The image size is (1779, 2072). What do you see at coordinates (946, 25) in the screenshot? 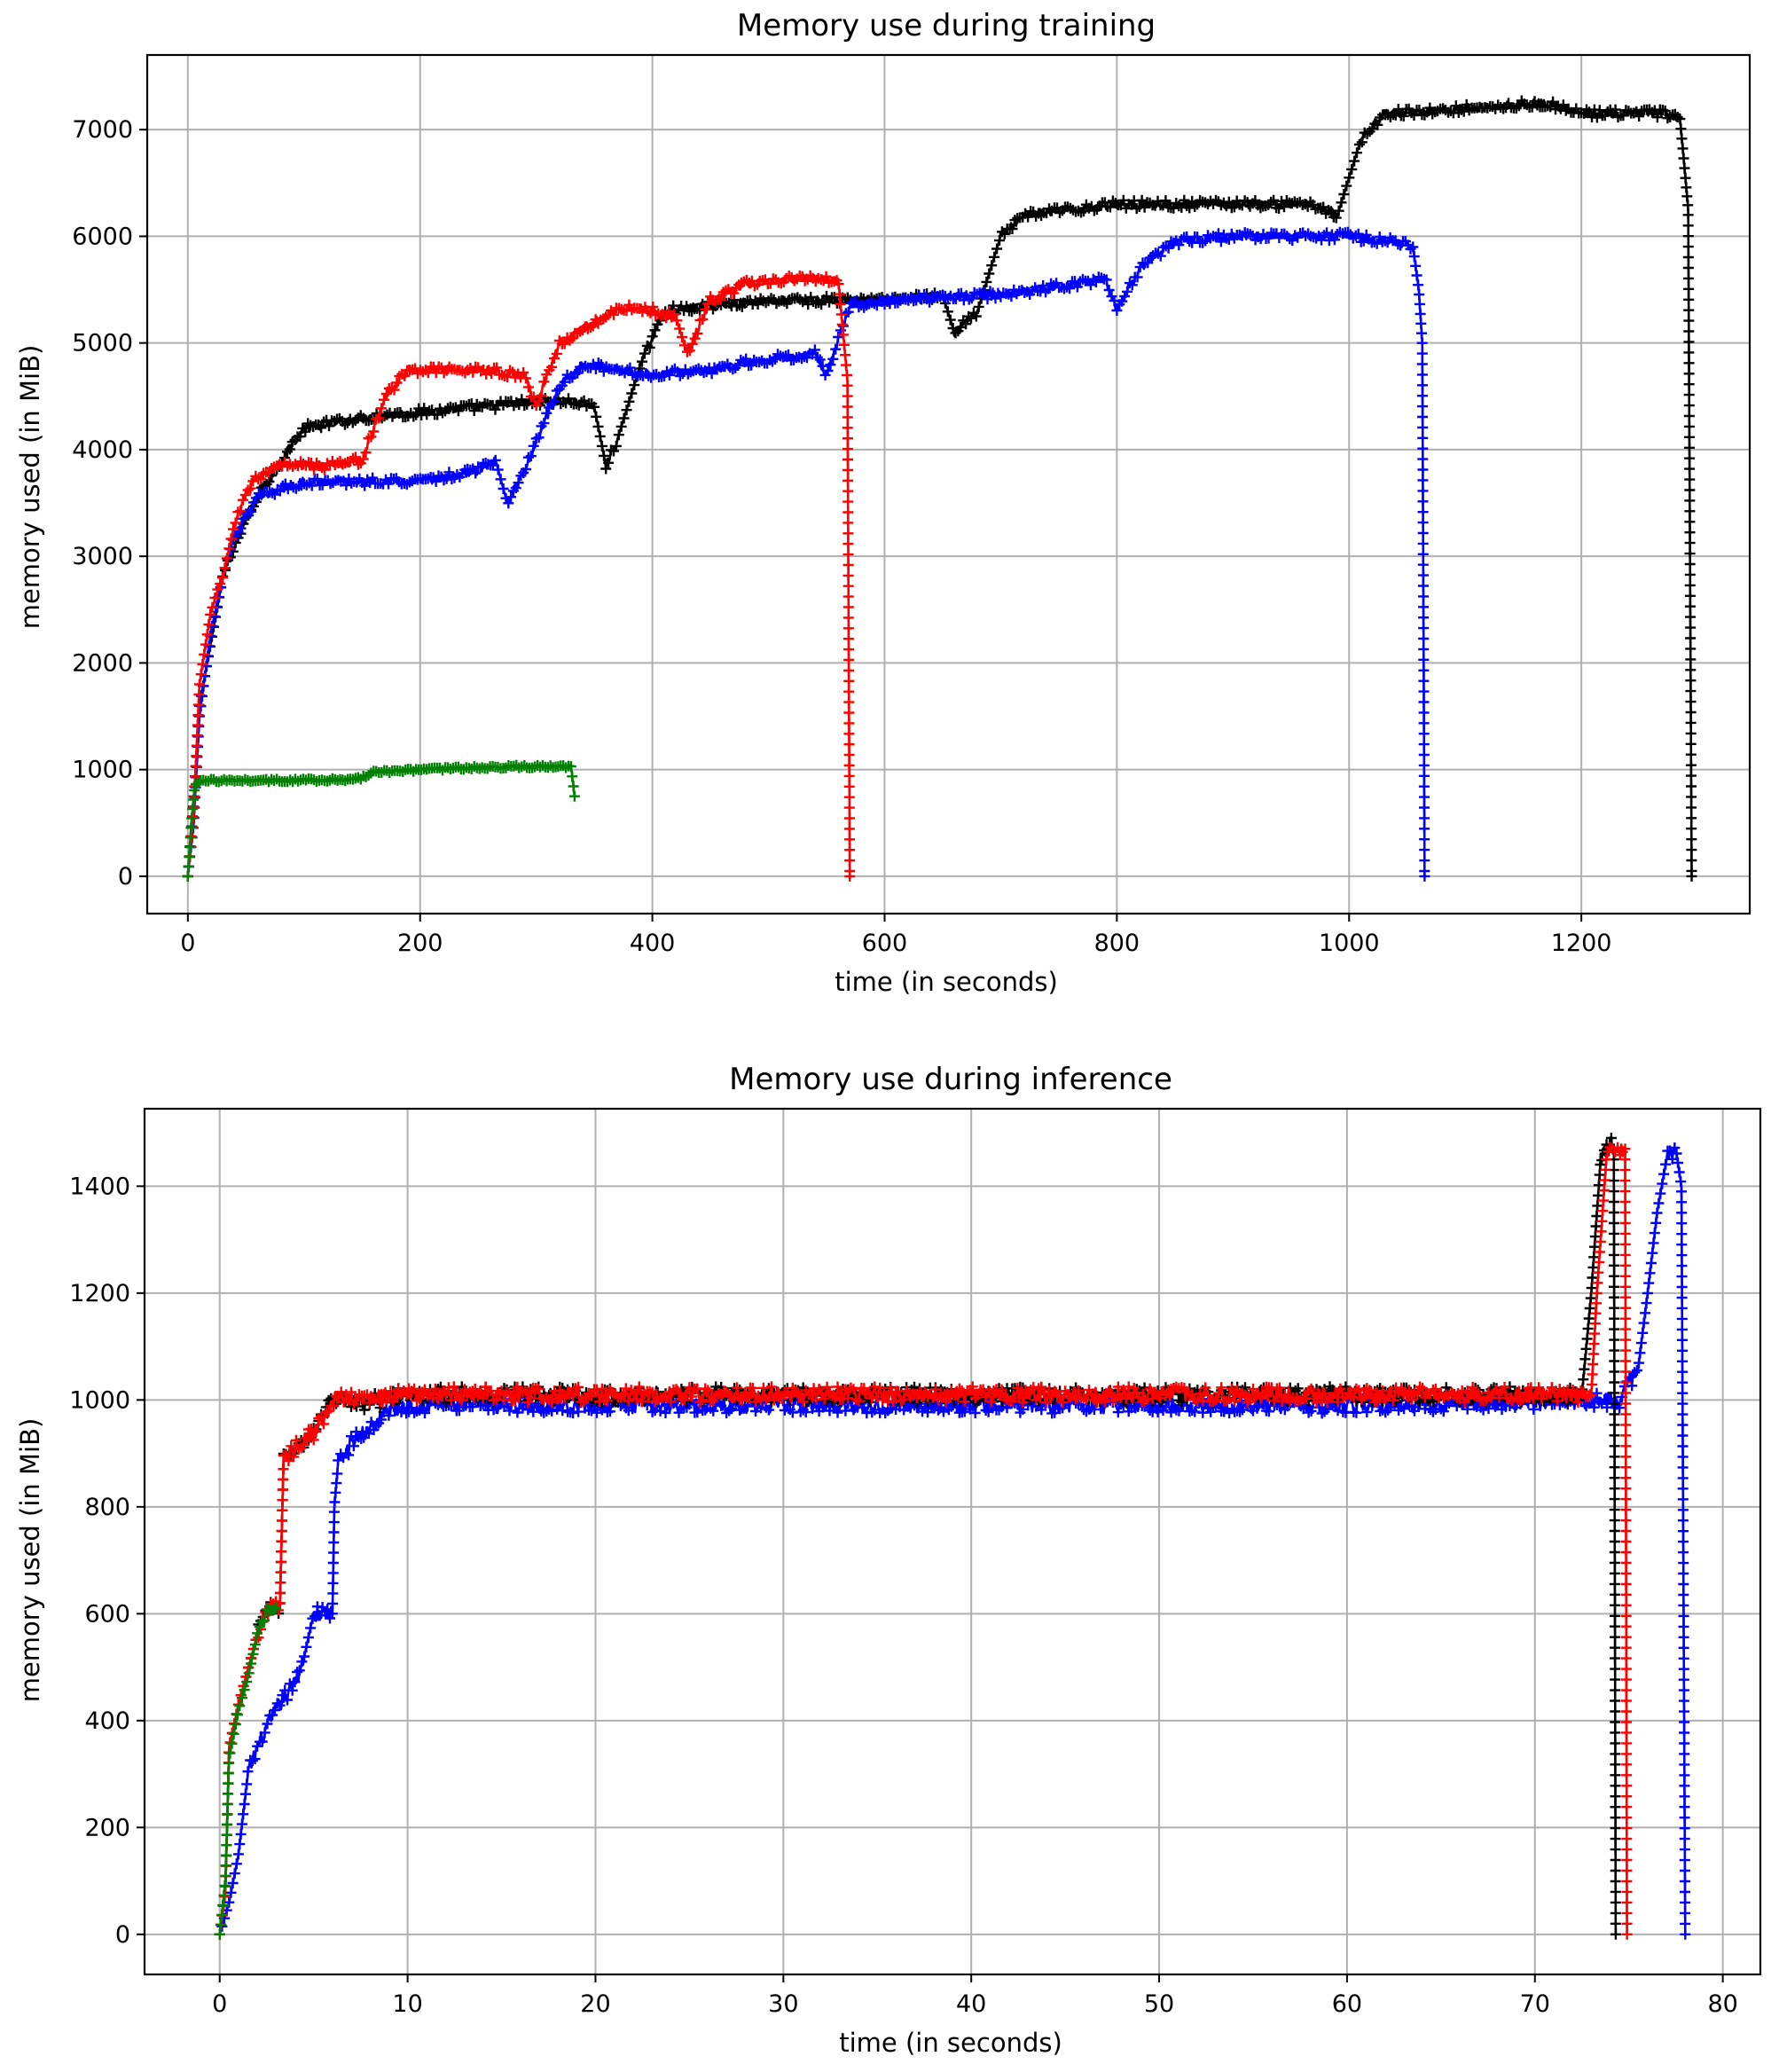
I see `training-chart-title: Memory use during training` at bounding box center [946, 25].